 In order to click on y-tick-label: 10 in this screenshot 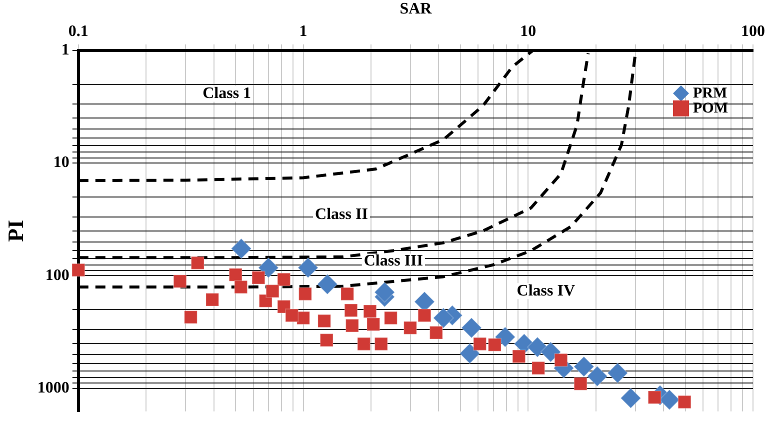, I will do `click(61, 163)`.